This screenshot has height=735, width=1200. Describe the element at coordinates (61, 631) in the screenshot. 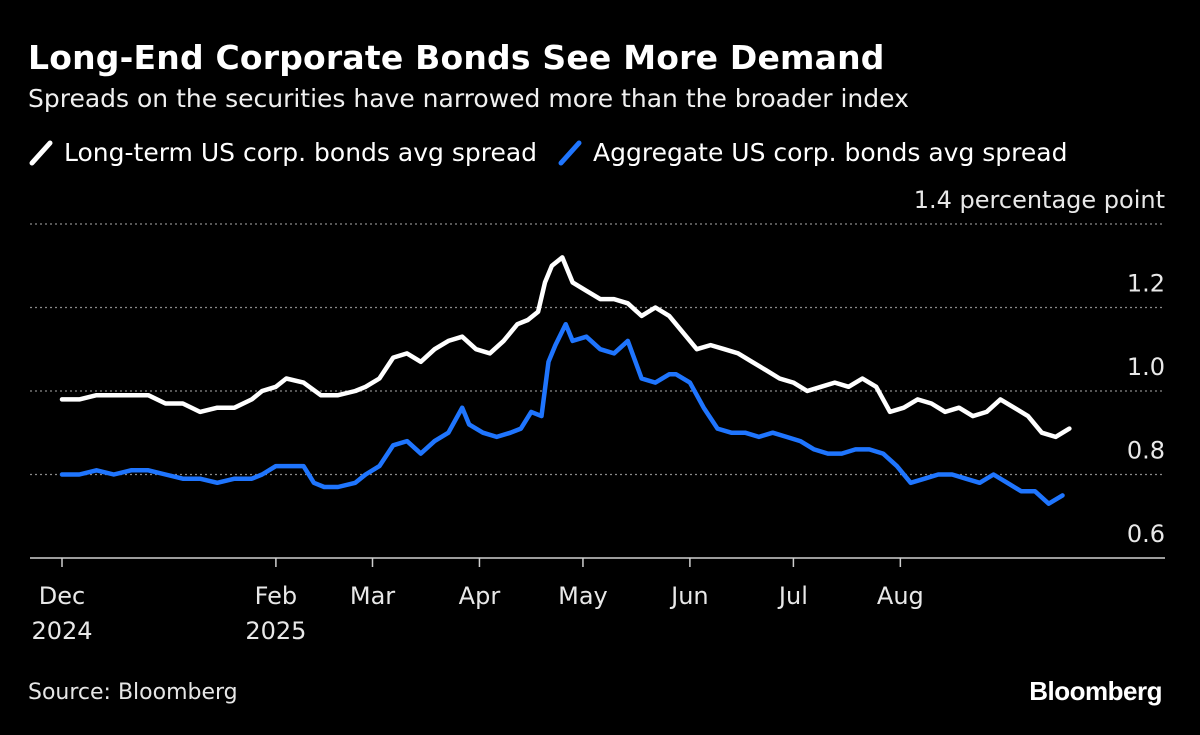

I see `x-tick-year-label-0: 2024` at that location.